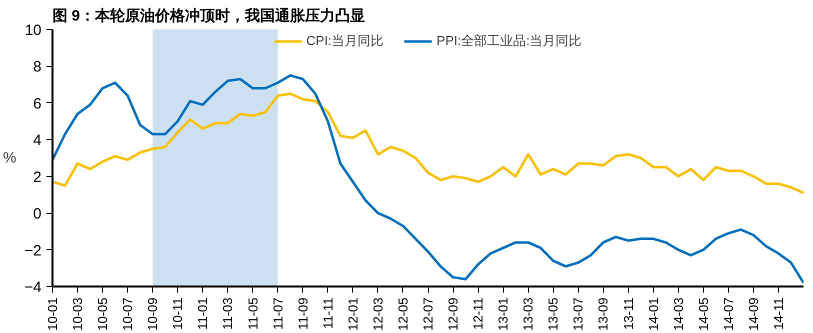 The image size is (813, 333). I want to click on x-tick-label: 11-05, so click(252, 313).